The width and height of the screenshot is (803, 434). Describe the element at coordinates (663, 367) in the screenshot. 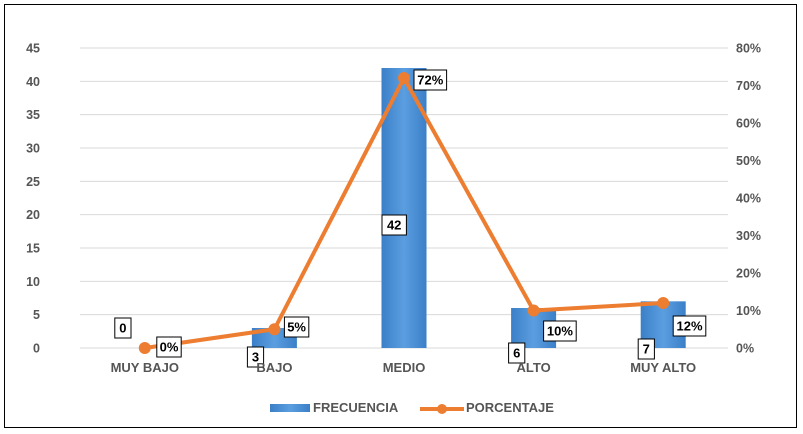

I see `x-category-label: MUY ALTO` at that location.